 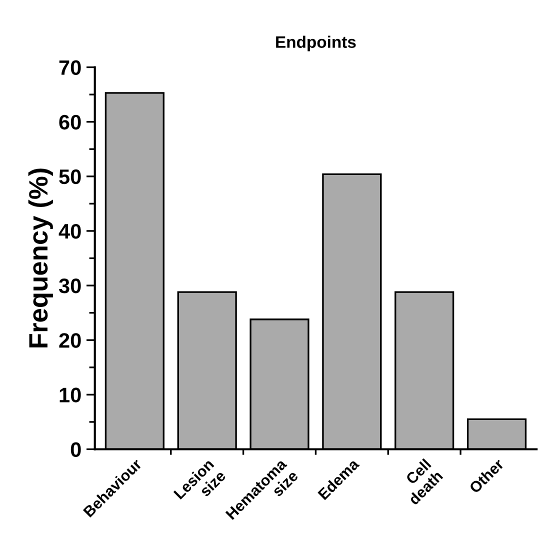 I want to click on y-axis-title: Frequency (%), so click(x=40, y=258).